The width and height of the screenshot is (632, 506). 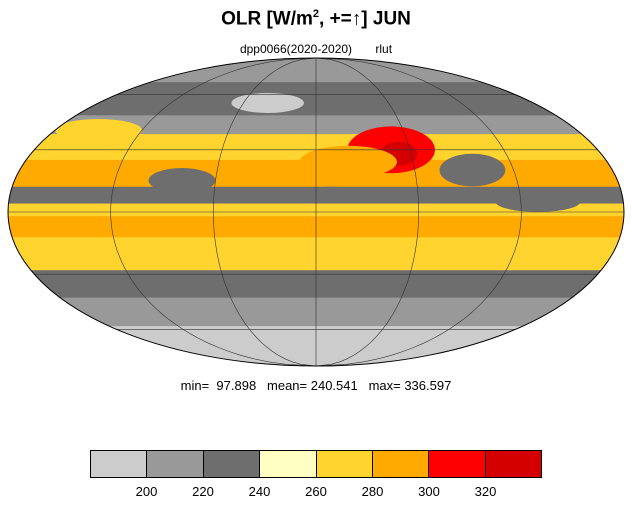 I want to click on title-main: OLR [W/m, so click(x=267, y=19).